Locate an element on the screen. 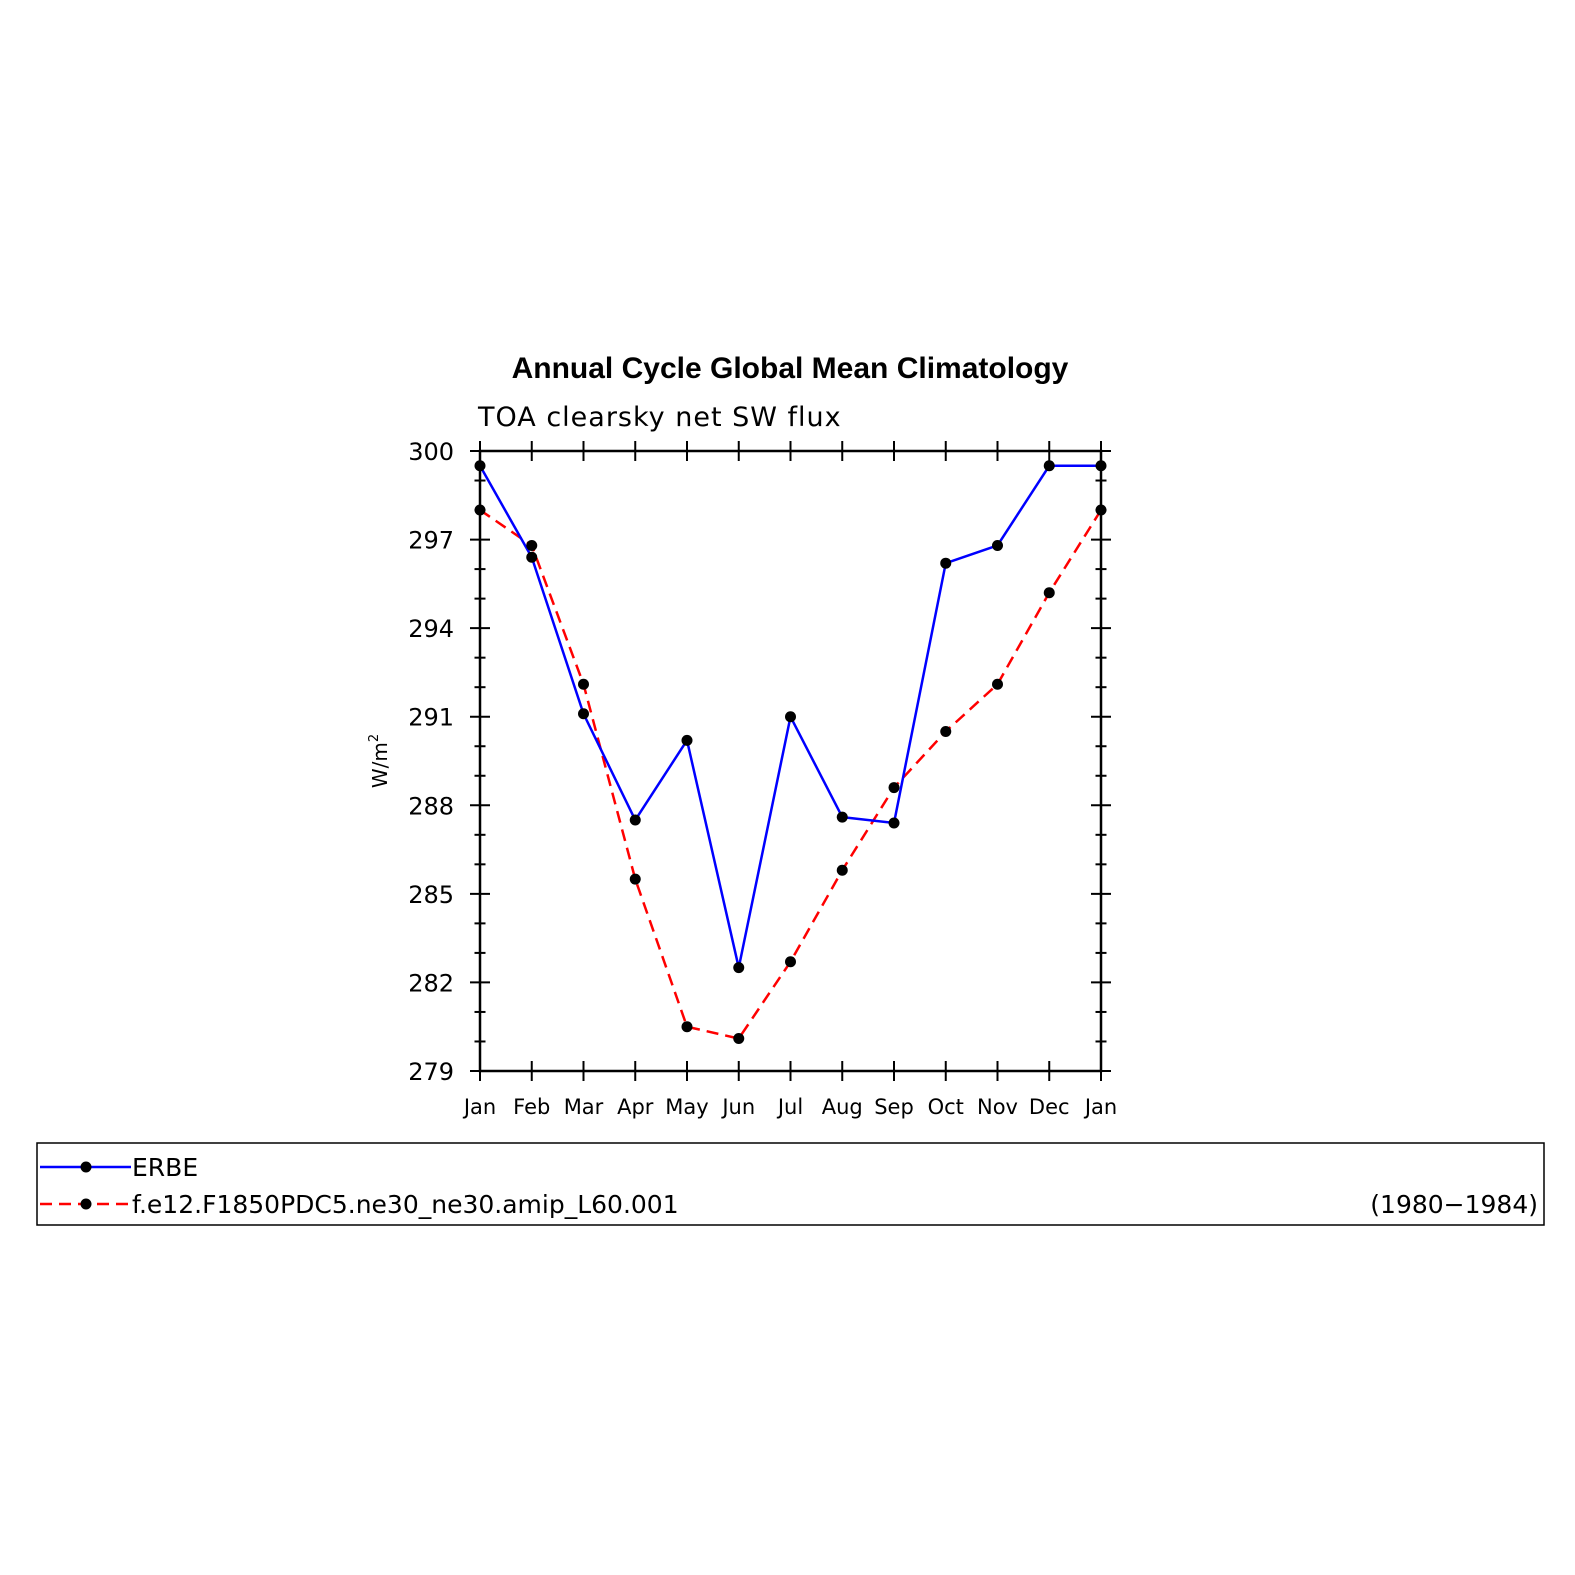 The height and width of the screenshot is (1575, 1575). x-tick-label: Dec is located at coordinates (1049, 1107).